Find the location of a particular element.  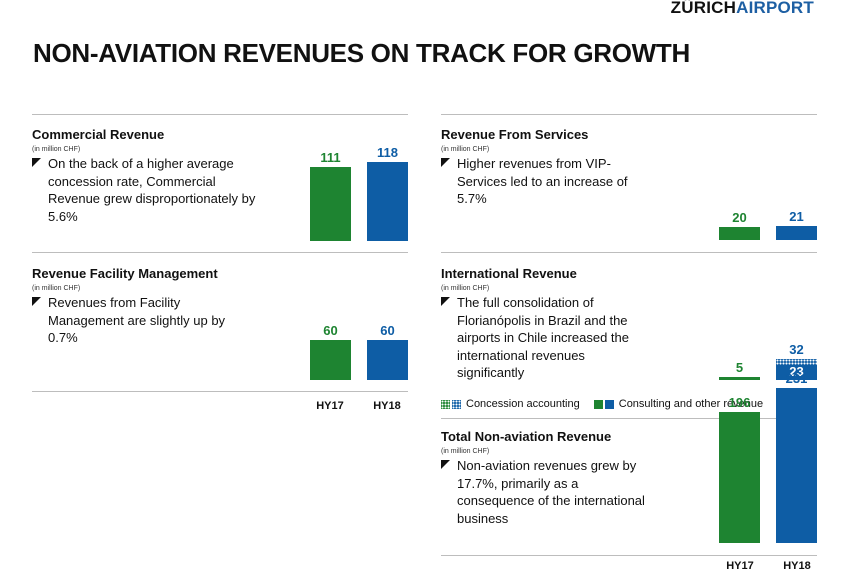

panel-heading: International Revenue is located at coordinates (509, 273).